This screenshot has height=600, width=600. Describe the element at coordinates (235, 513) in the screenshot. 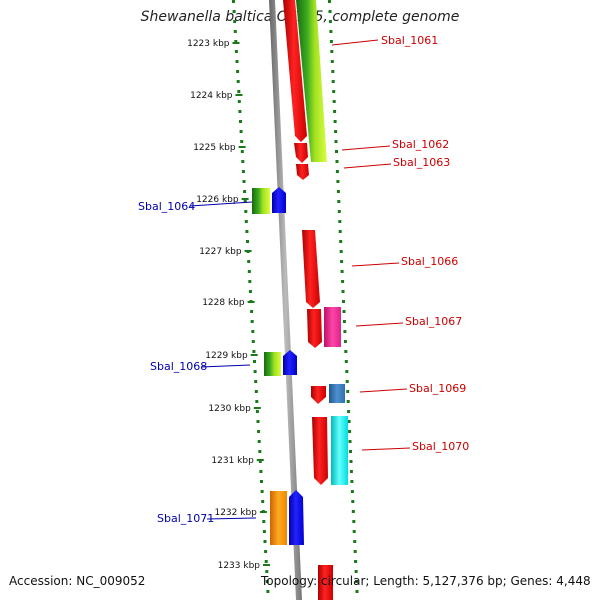

I see `kbp-label: 1232 kbp` at that location.